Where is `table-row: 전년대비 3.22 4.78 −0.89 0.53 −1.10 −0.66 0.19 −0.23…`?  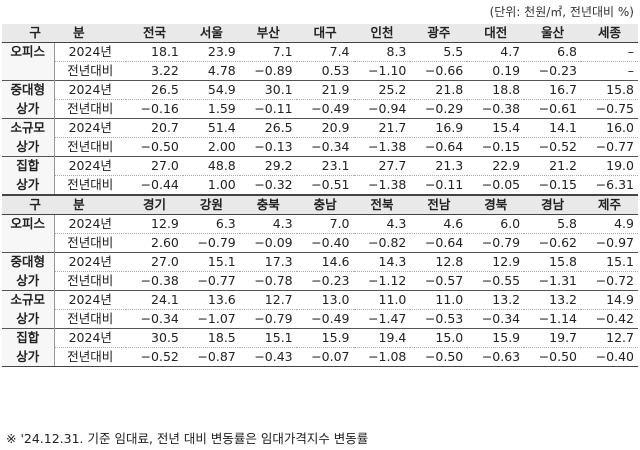 table-row: 전년대비 3.22 4.78 −0.89 0.53 −1.10 −0.66 0.19 −0.23… is located at coordinates (320, 71).